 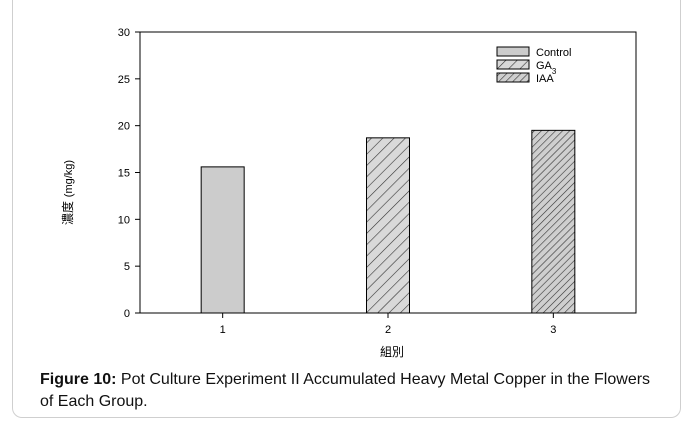 What do you see at coordinates (546, 68) in the screenshot?
I see `legend-label: GA3` at bounding box center [546, 68].